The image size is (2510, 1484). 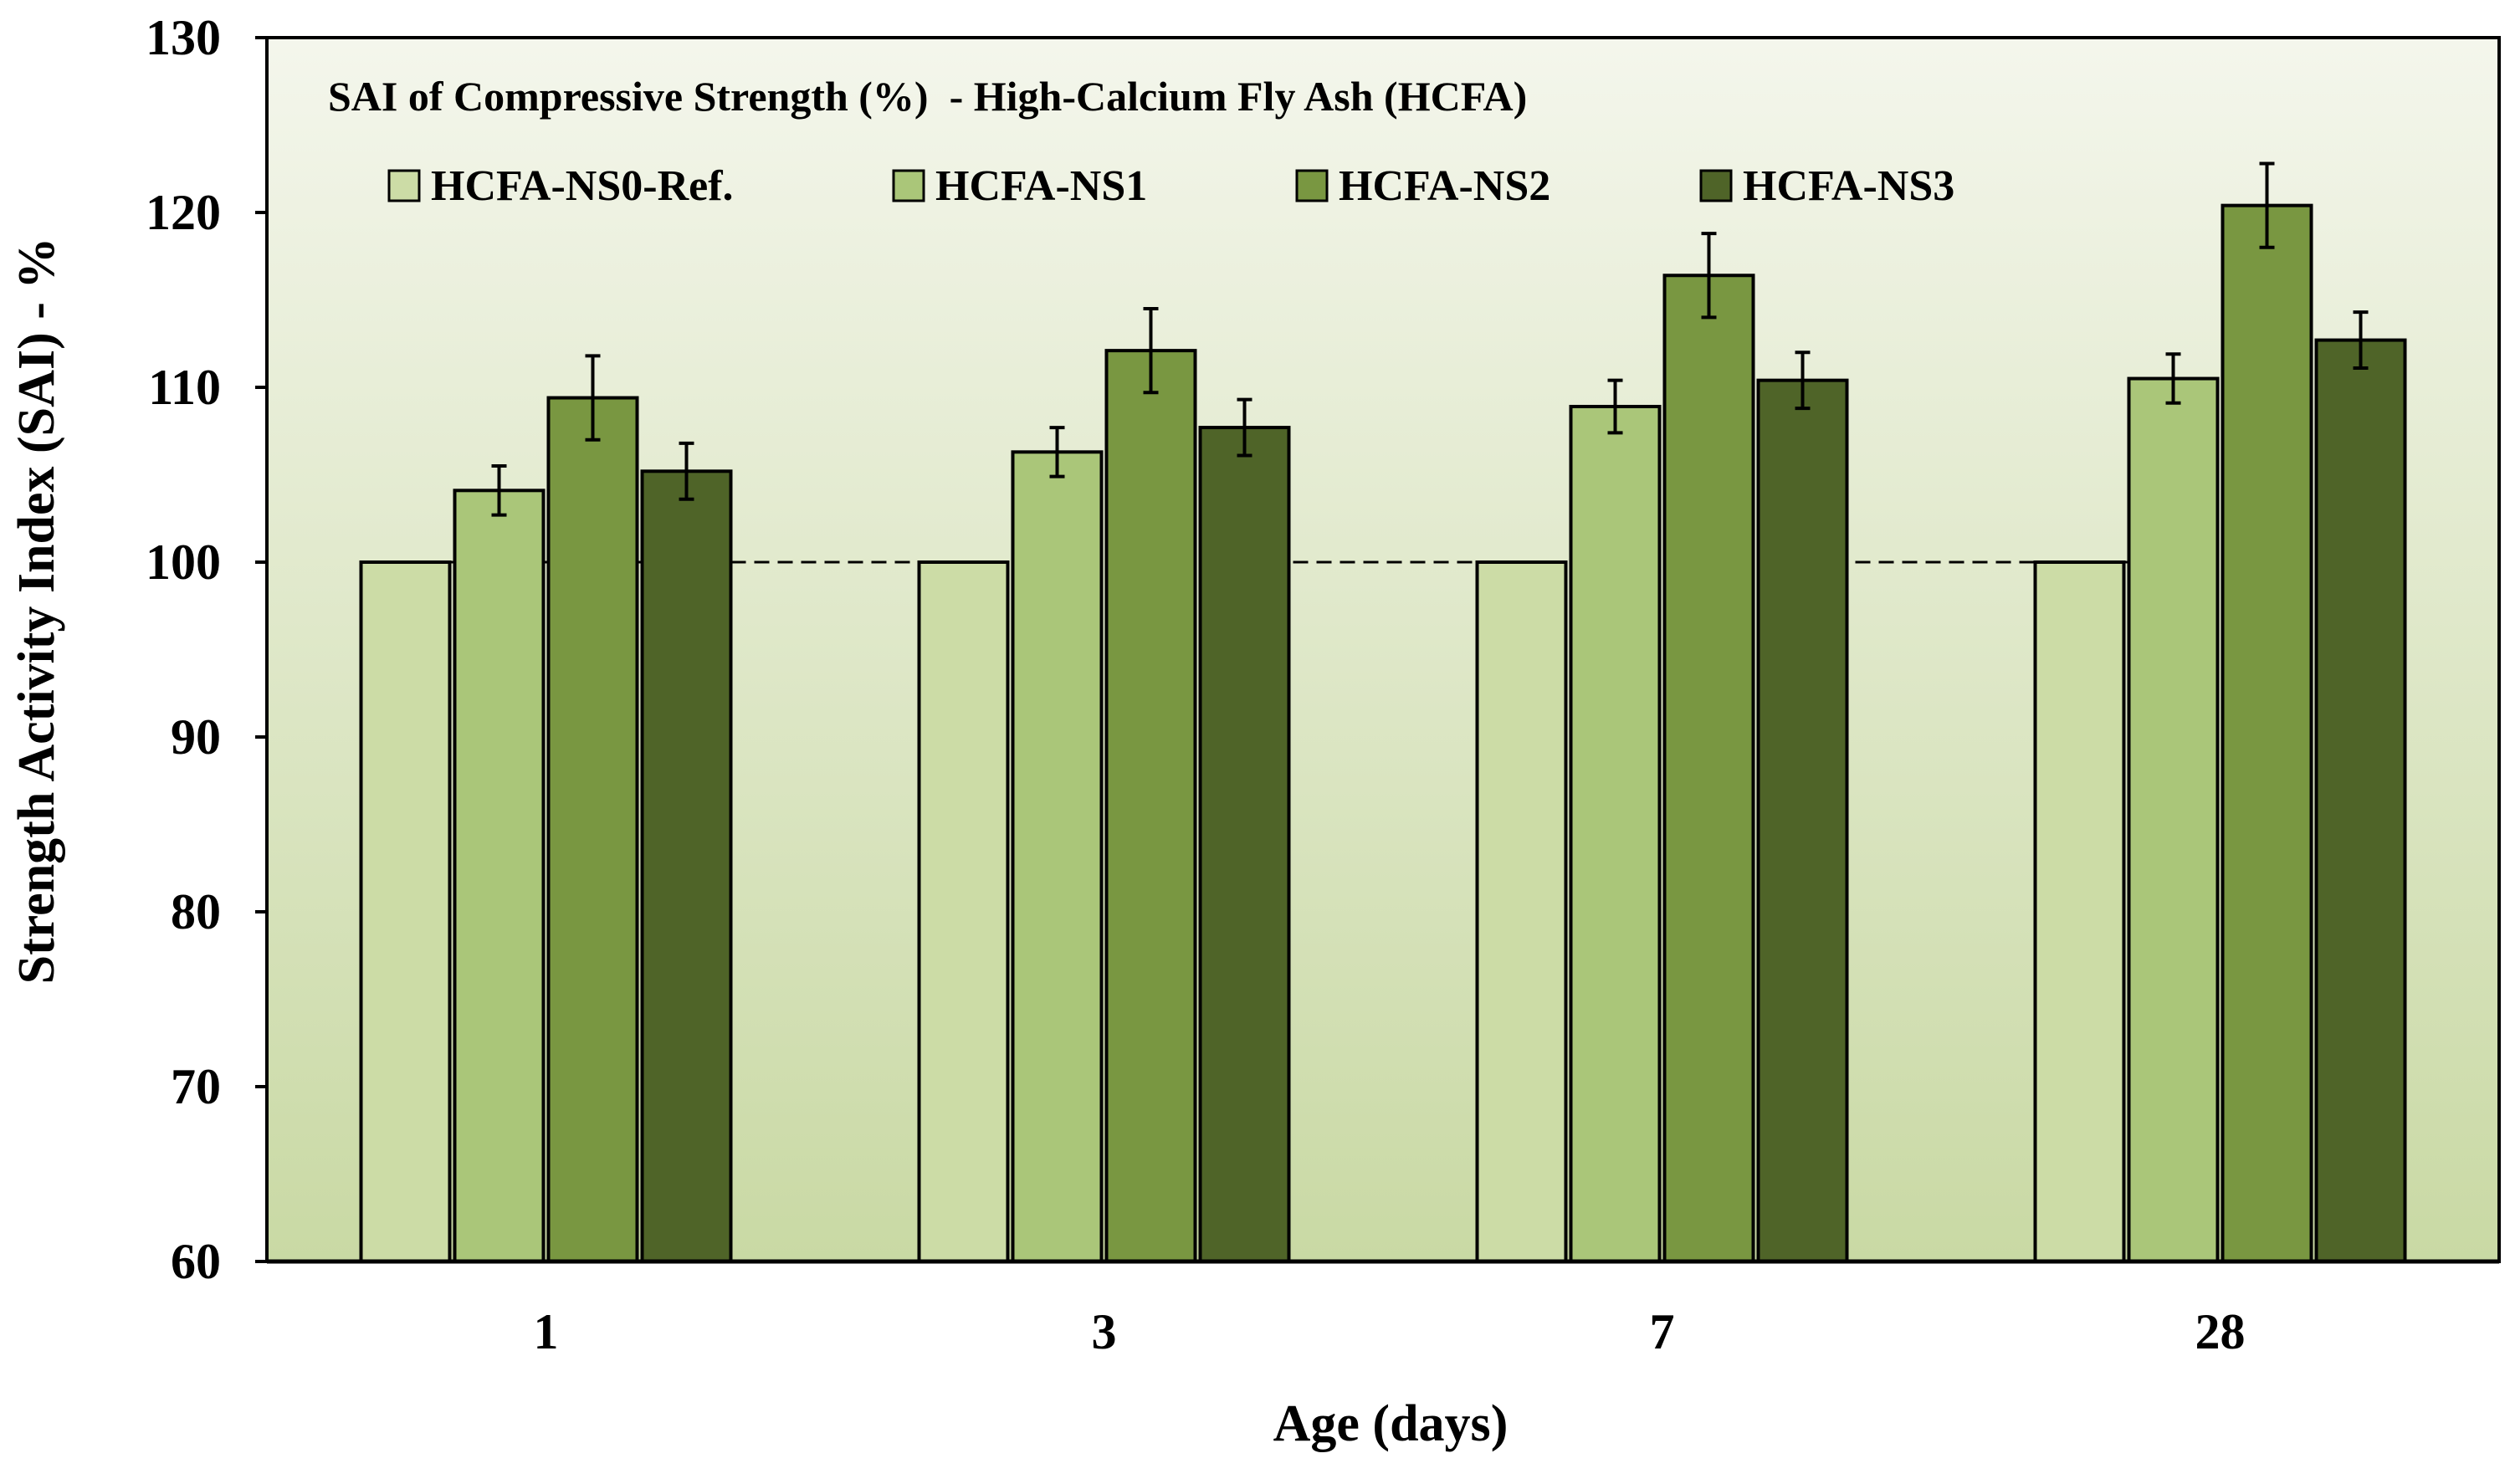 I want to click on legend-label: HCFA-NS0-Ref., so click(x=582, y=186).